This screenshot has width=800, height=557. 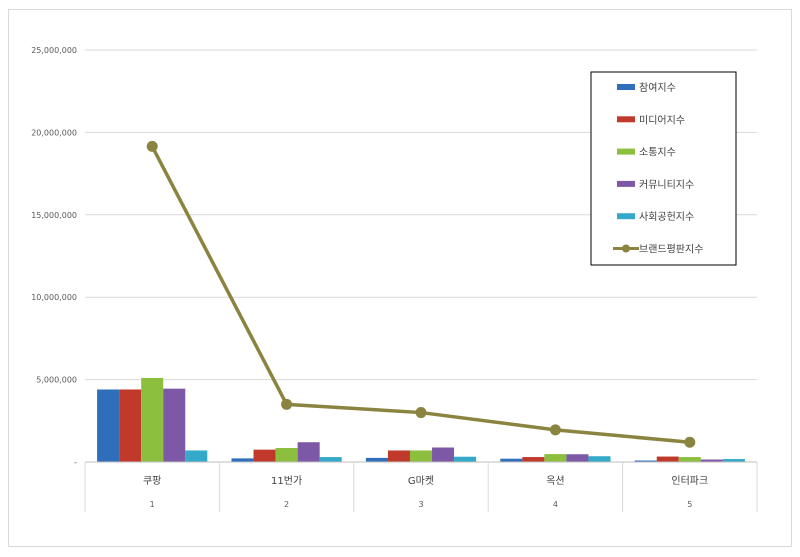 I want to click on x-category-label: 쿠팡, so click(x=152, y=481).